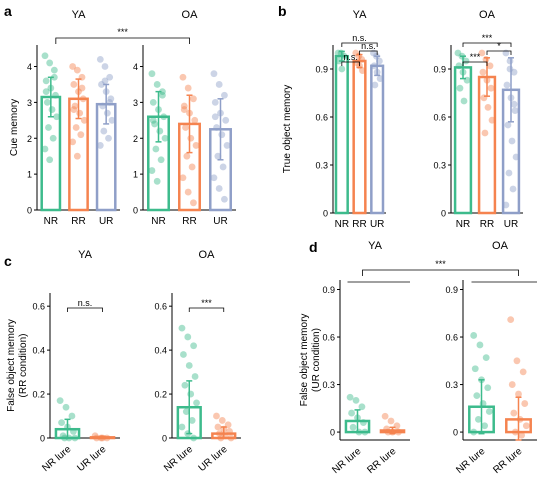  What do you see at coordinates (42, 439) in the screenshot?
I see `y-tick-label-c-0-0: 0` at bounding box center [42, 439].